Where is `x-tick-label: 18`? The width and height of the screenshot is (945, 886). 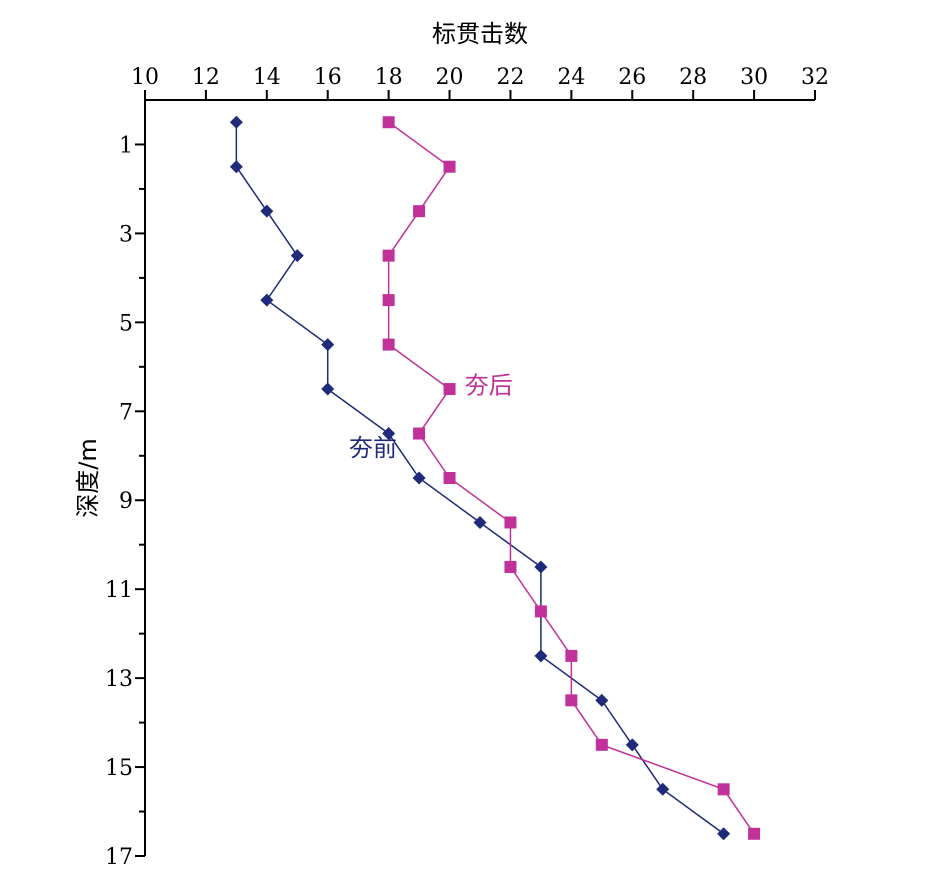
x-tick-label: 18 is located at coordinates (389, 77).